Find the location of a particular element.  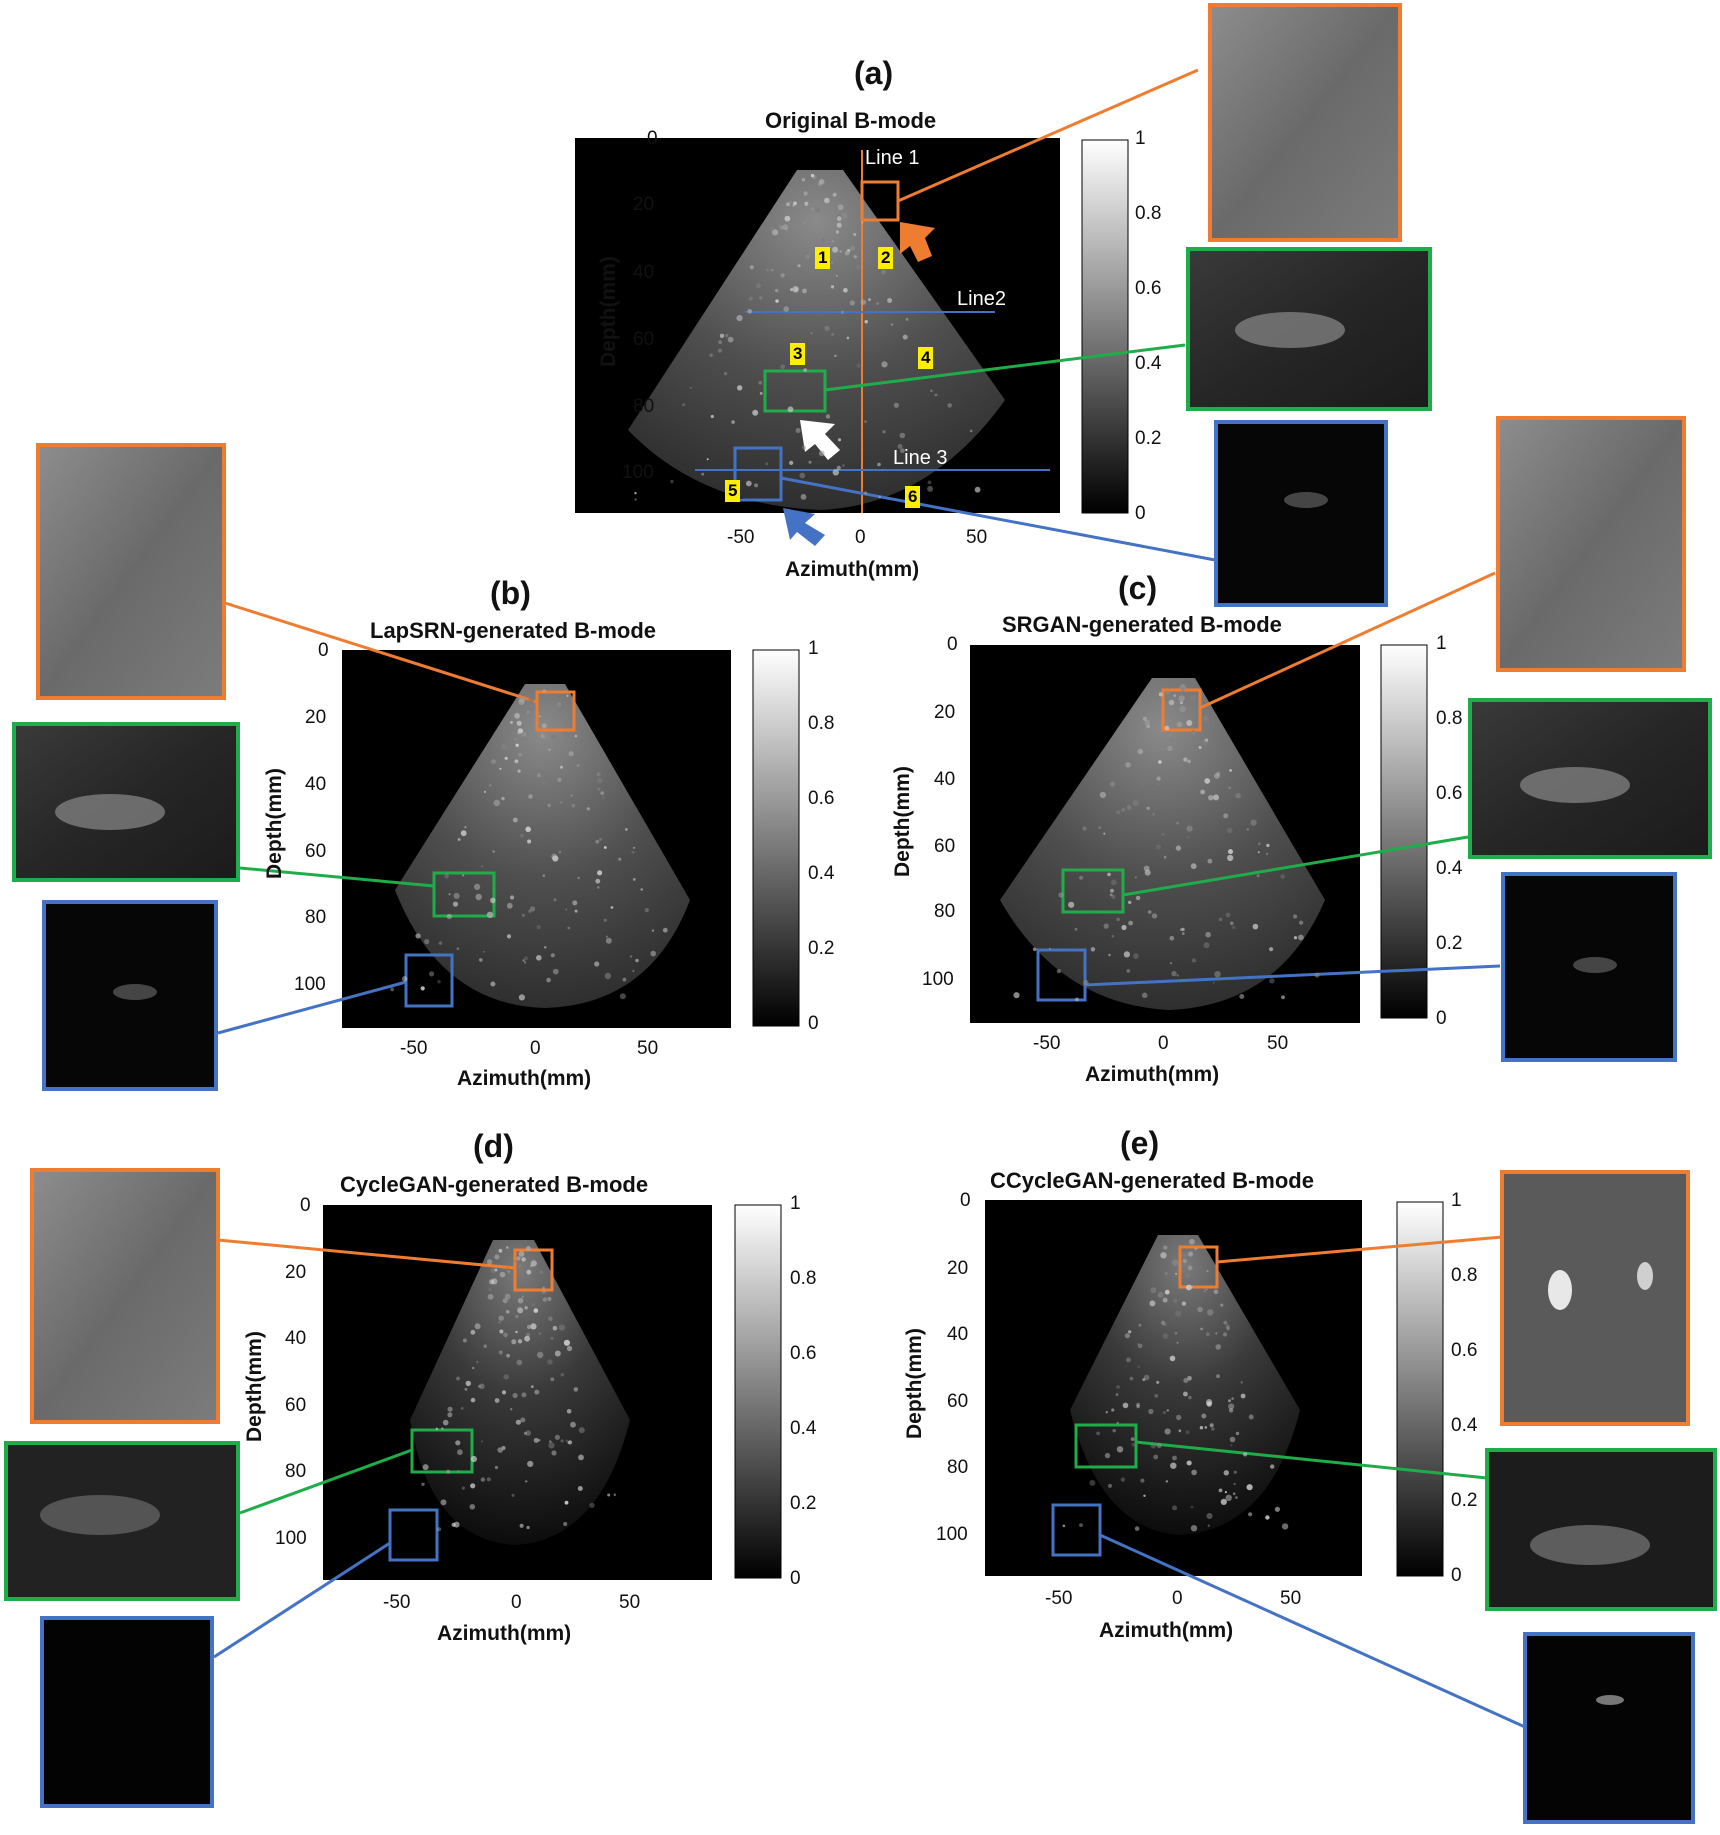

roi-blue-e is located at coordinates (1076, 1530).